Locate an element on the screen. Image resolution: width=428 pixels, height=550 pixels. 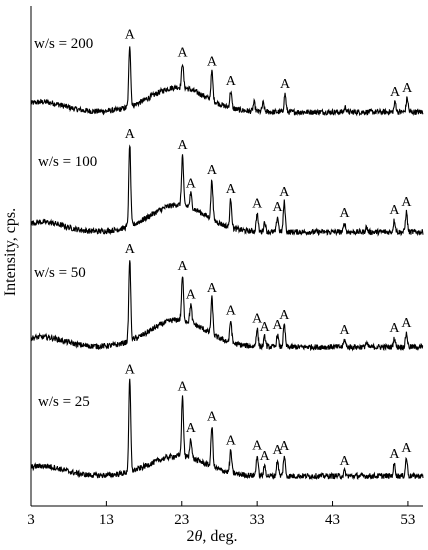
peak-label-s2-12: A is located at coordinates (394, 210).